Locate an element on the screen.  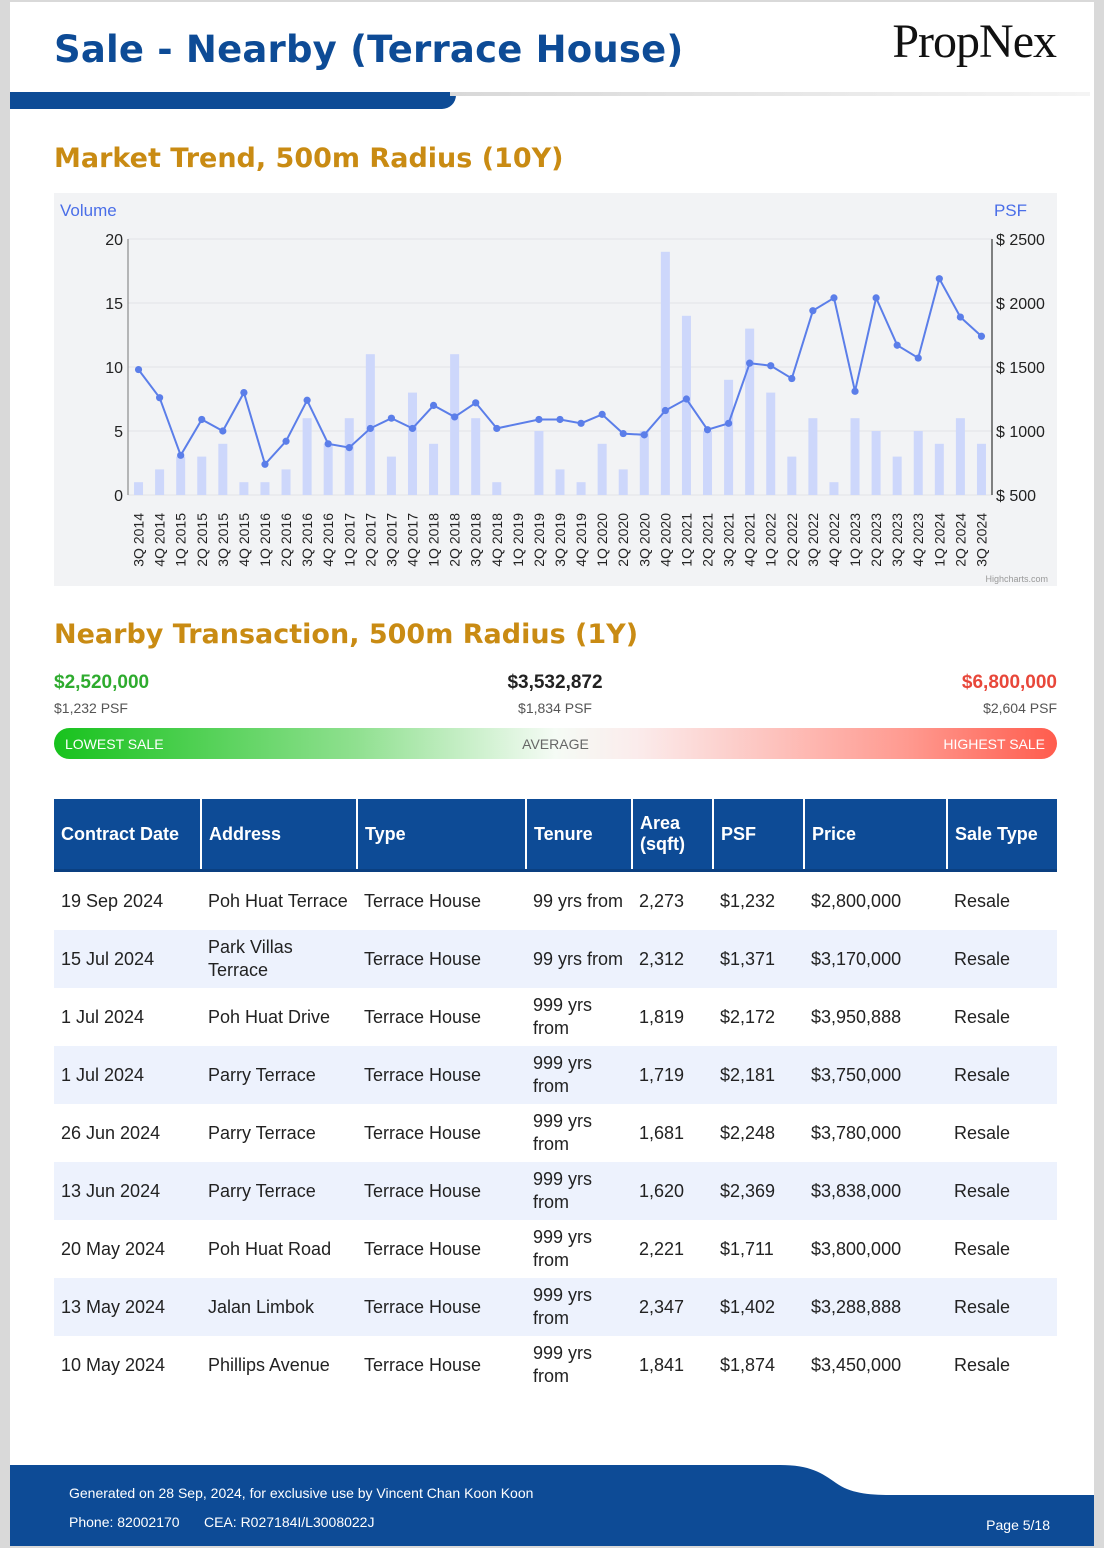
footer-cea: CEA: R027184I/L3008022J is located at coordinates (289, 1522).